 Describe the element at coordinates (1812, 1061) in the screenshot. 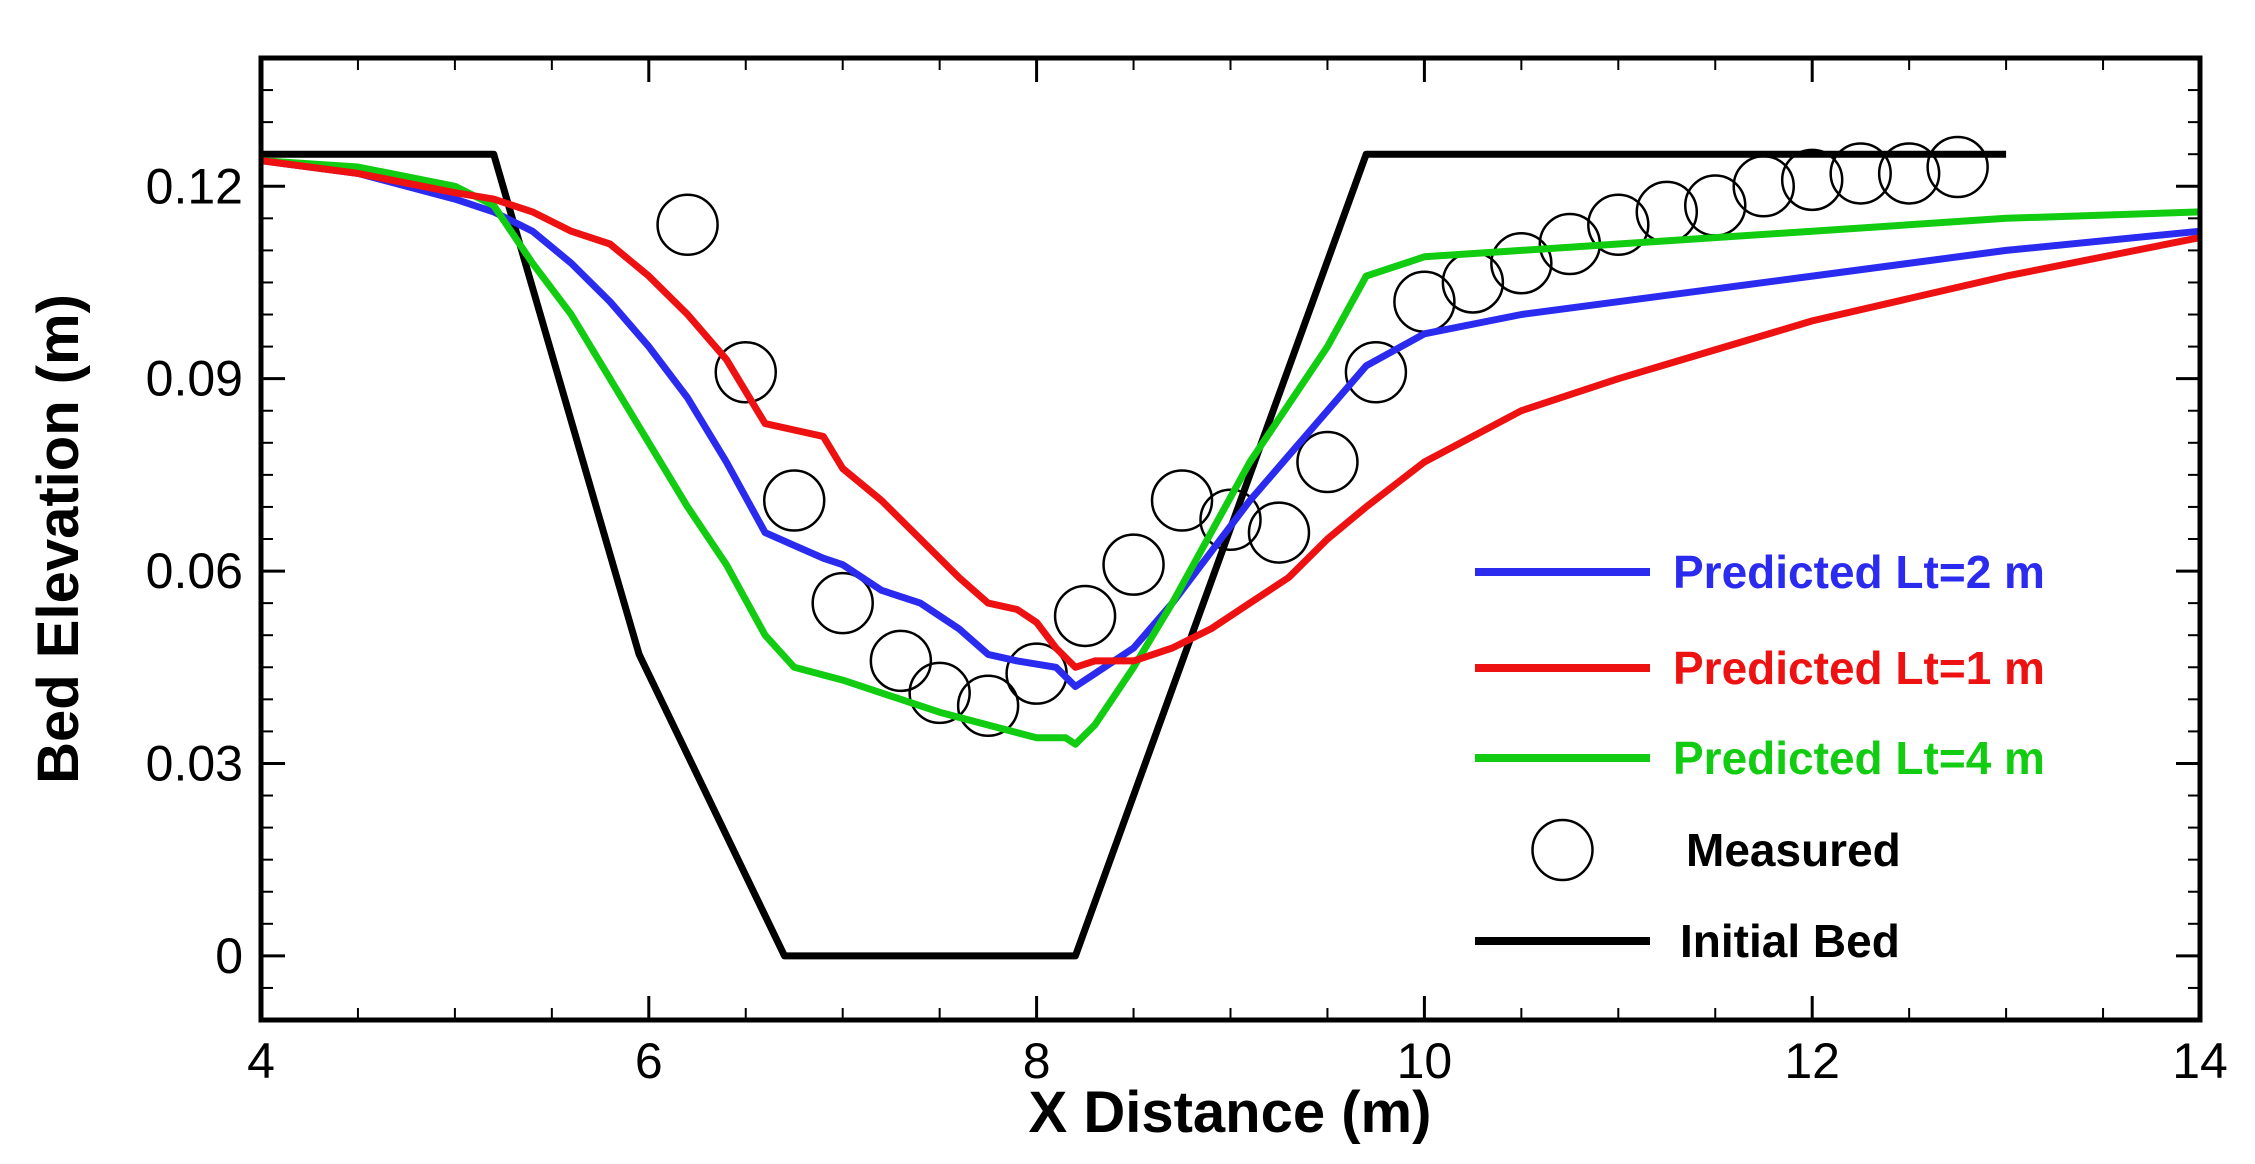

I see `x-tick-label: 12` at that location.